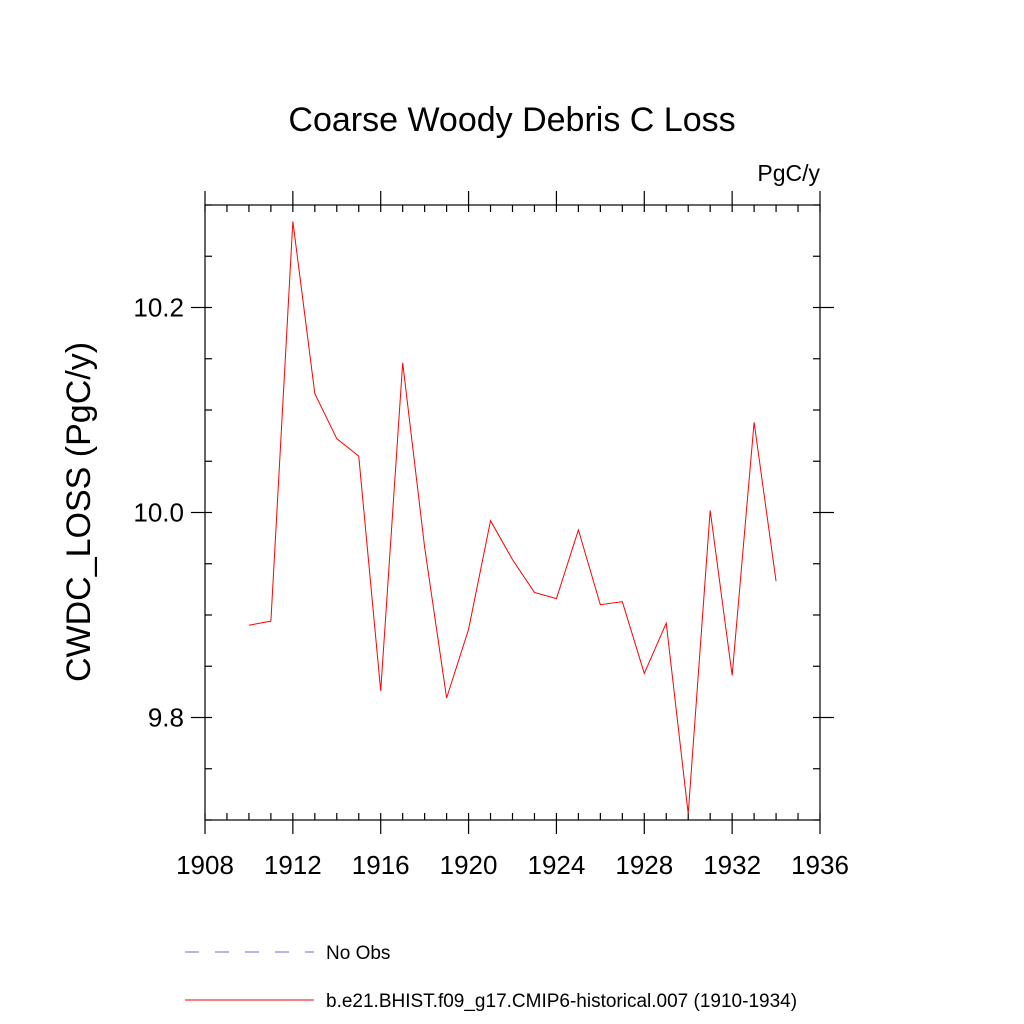 The height and width of the screenshot is (1024, 1024). Describe the element at coordinates (788, 173) in the screenshot. I see `units-label: PgC/y` at that location.